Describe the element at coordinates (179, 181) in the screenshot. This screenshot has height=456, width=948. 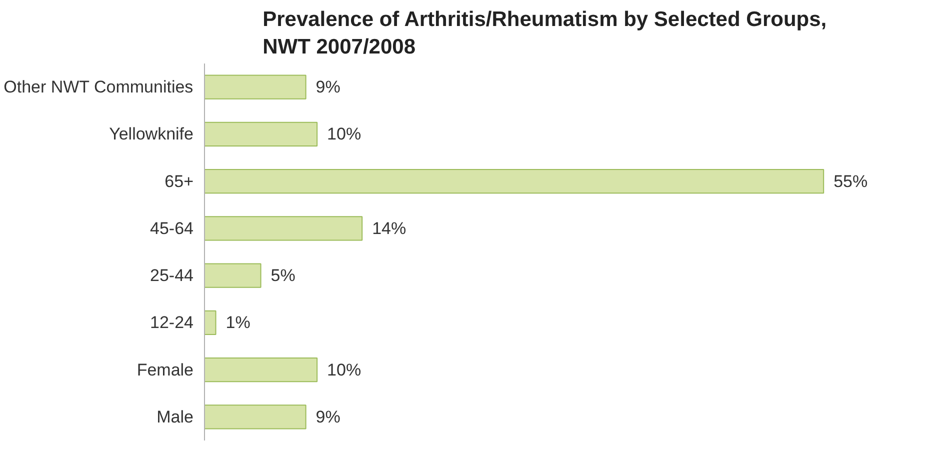
I see `y-tick-label: 65+` at that location.